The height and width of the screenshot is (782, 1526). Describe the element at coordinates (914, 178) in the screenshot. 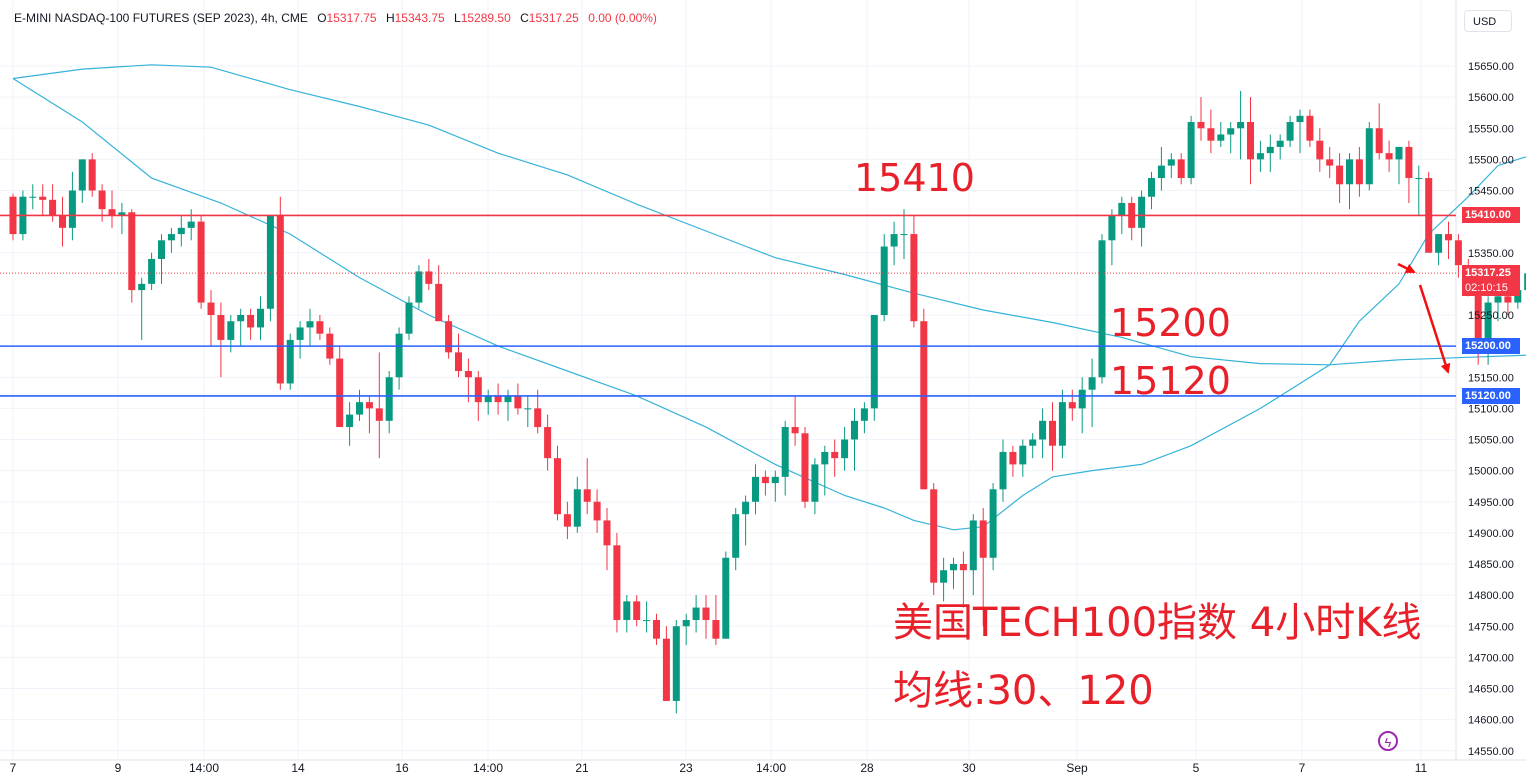

I see `resistance-annotation: 15410` at that location.